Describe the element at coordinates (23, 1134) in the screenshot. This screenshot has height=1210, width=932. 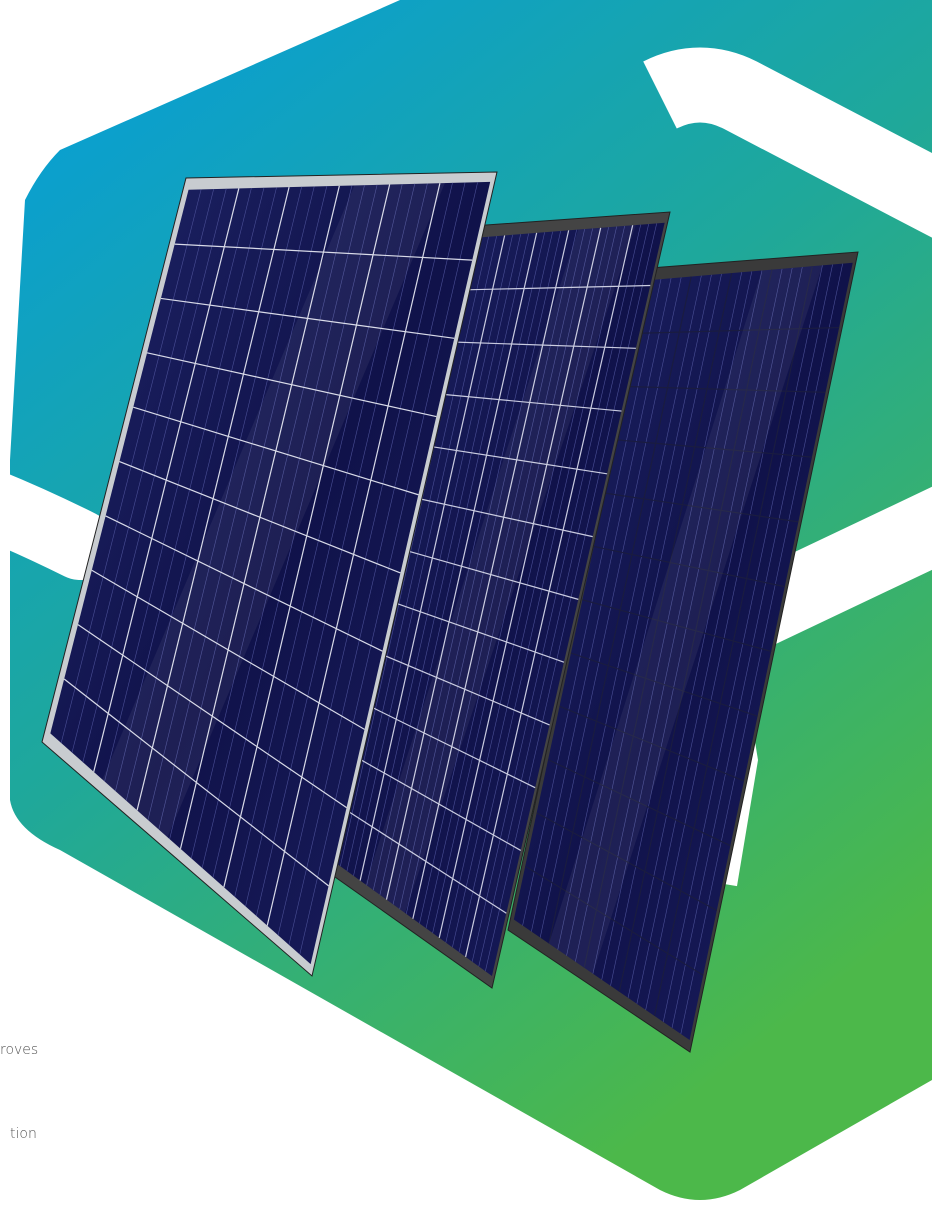
I see `caption: tion` at that location.